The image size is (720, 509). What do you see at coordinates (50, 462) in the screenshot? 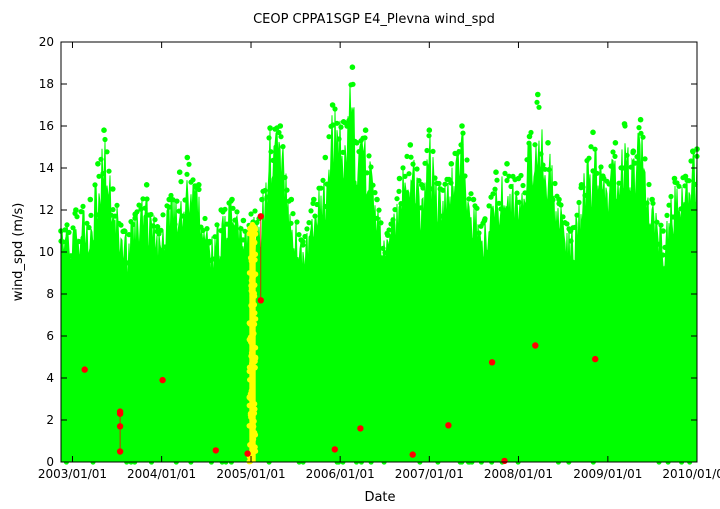
I see `y-tick-label: 0` at bounding box center [50, 462].